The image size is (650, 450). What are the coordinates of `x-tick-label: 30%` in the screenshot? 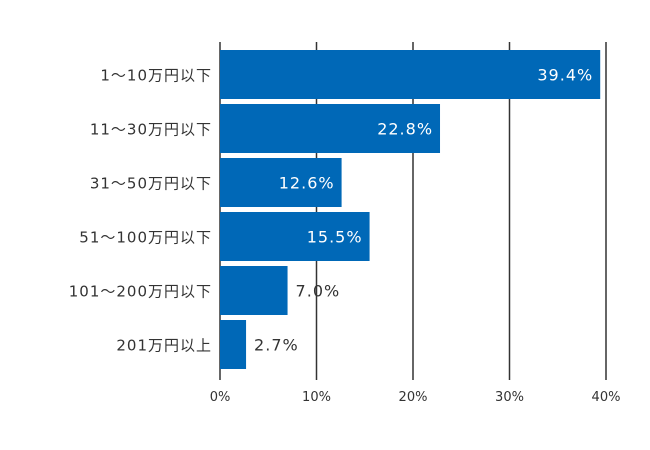 It's located at (509, 397).